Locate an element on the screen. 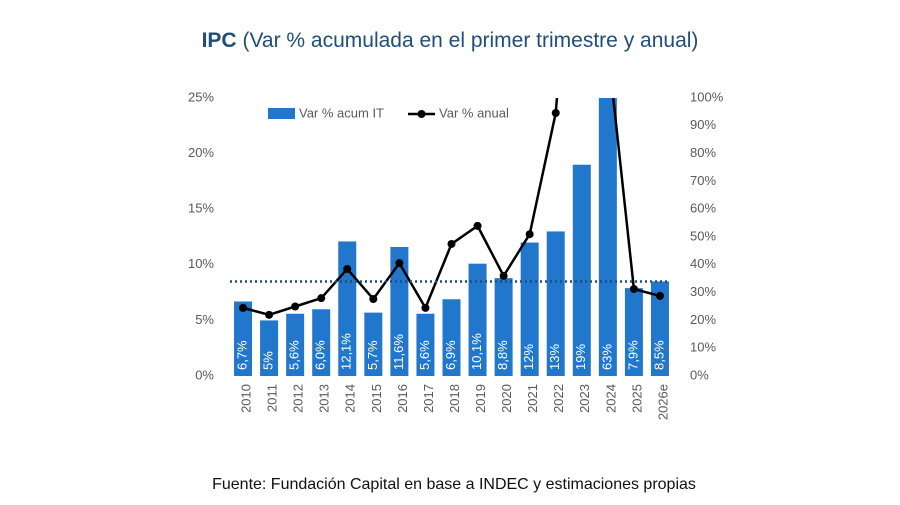 This screenshot has height=505, width=900. x-tick-label: 2011 is located at coordinates (272, 398).